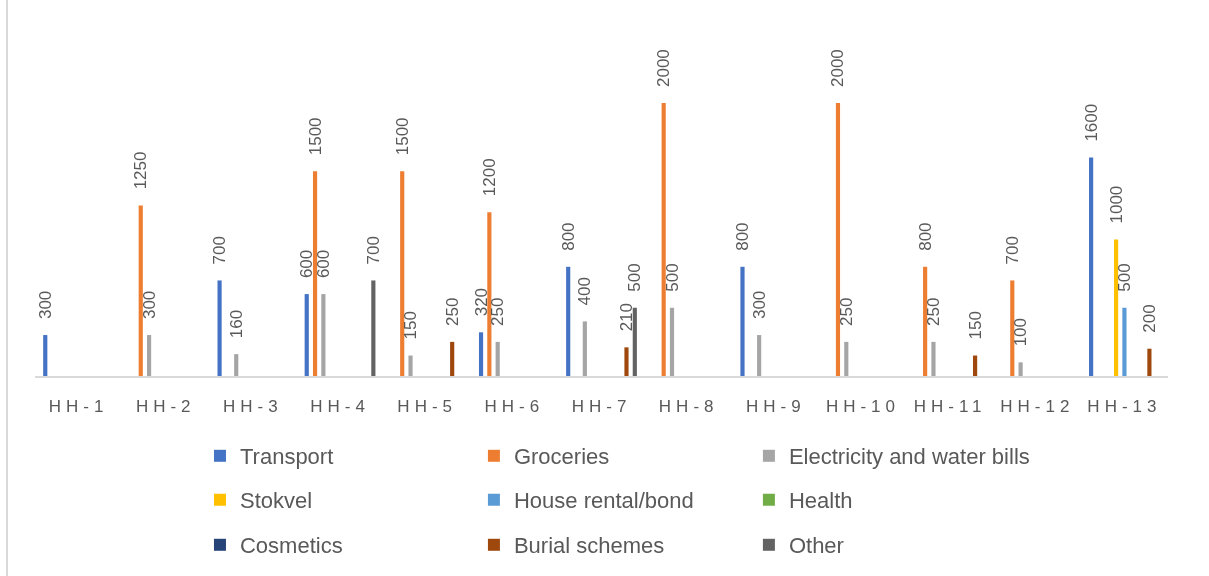 Image resolution: width=1209 pixels, height=576 pixels. I want to click on legend-label: Health, so click(820, 501).